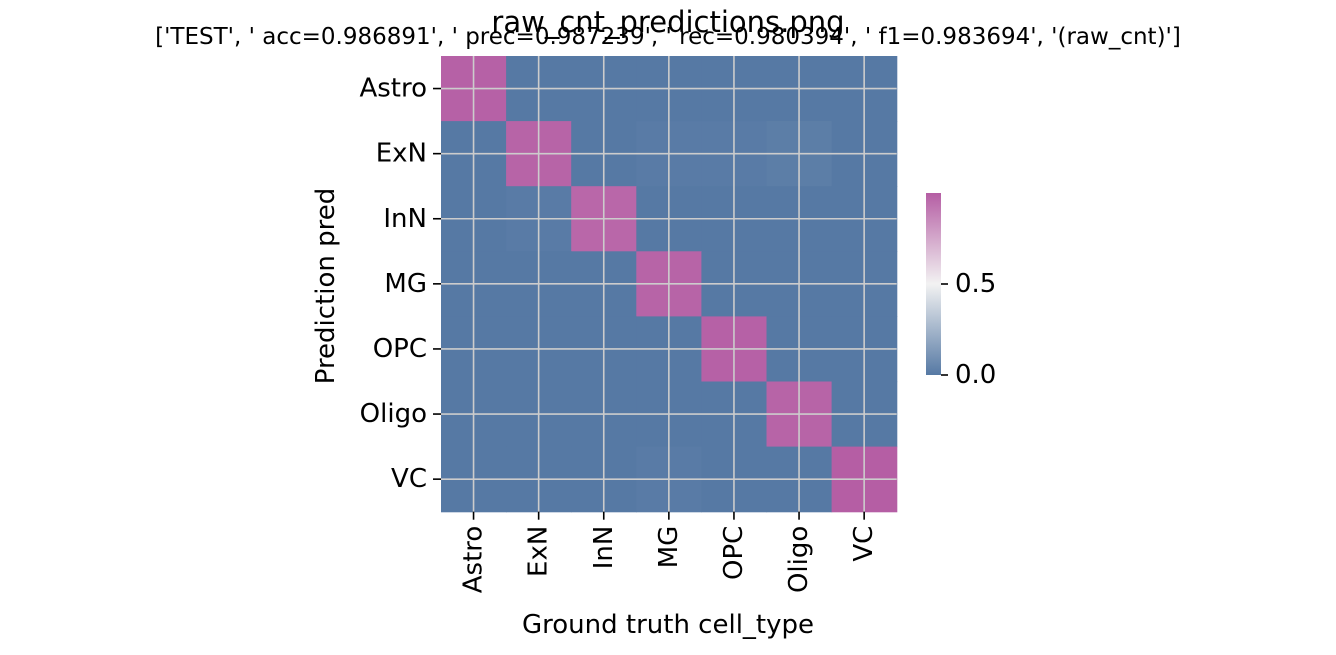 The image size is (1336, 655). I want to click on x-axis-label: Ground truth cell_type, so click(668, 625).